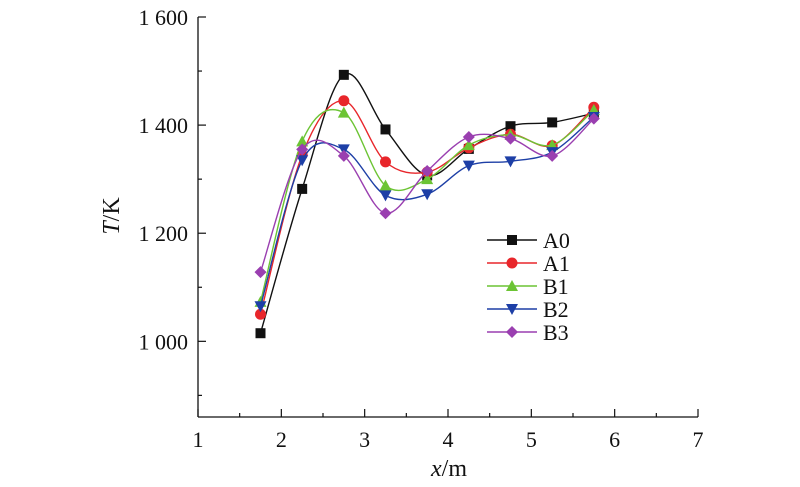 The width and height of the screenshot is (800, 487). I want to click on legend-label-b1: B1, so click(556, 286).